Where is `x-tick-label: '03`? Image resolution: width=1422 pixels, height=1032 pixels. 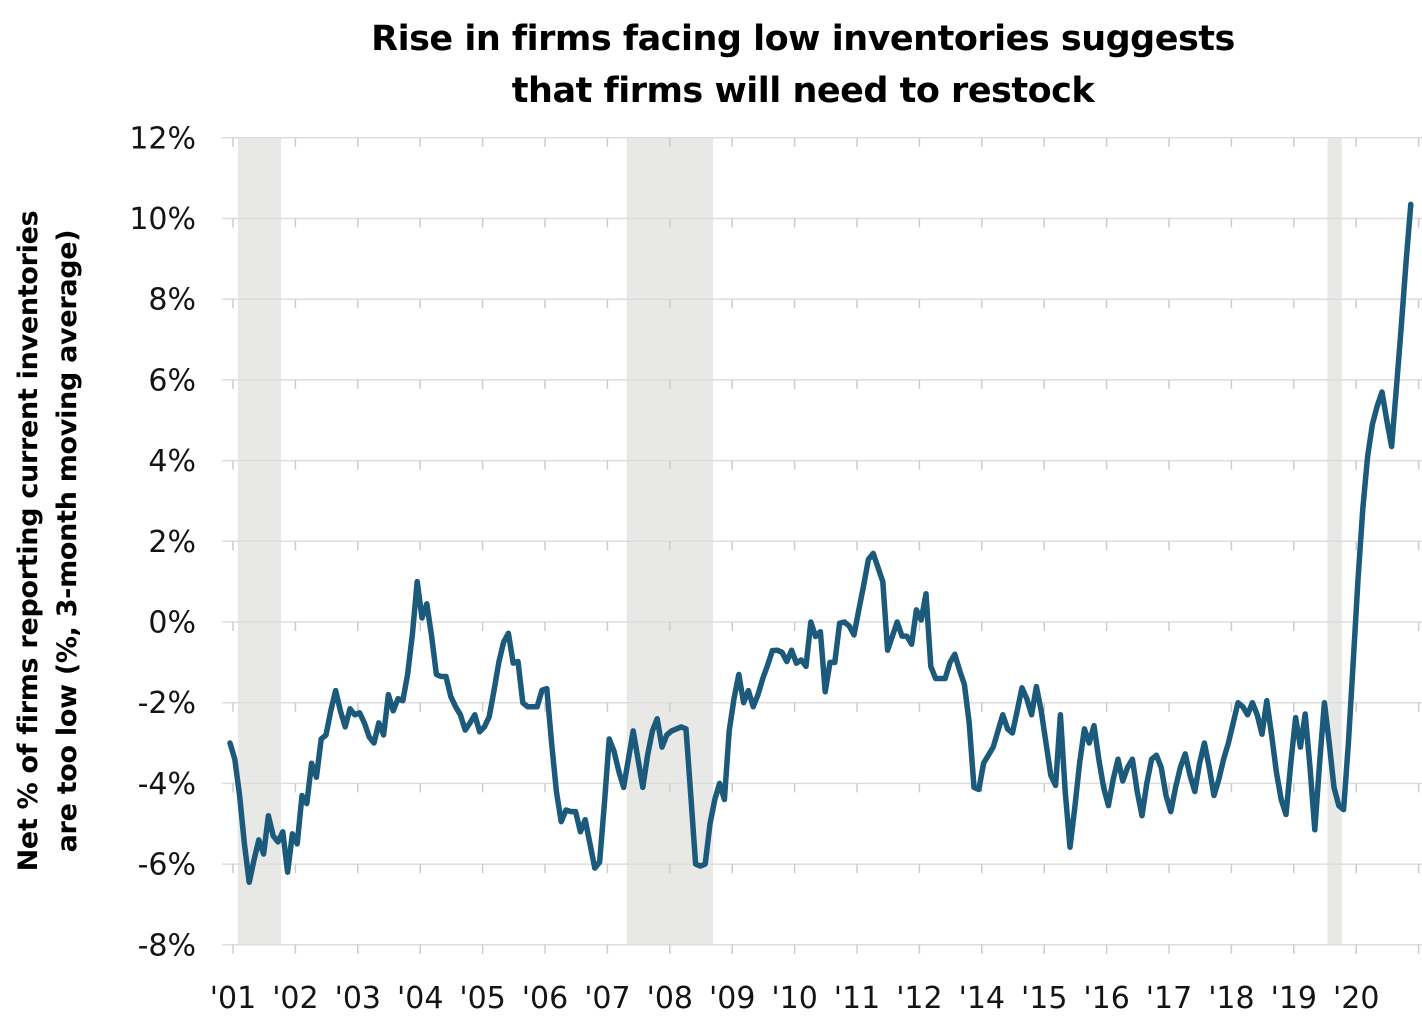
x-tick-label: '03 is located at coordinates (358, 998).